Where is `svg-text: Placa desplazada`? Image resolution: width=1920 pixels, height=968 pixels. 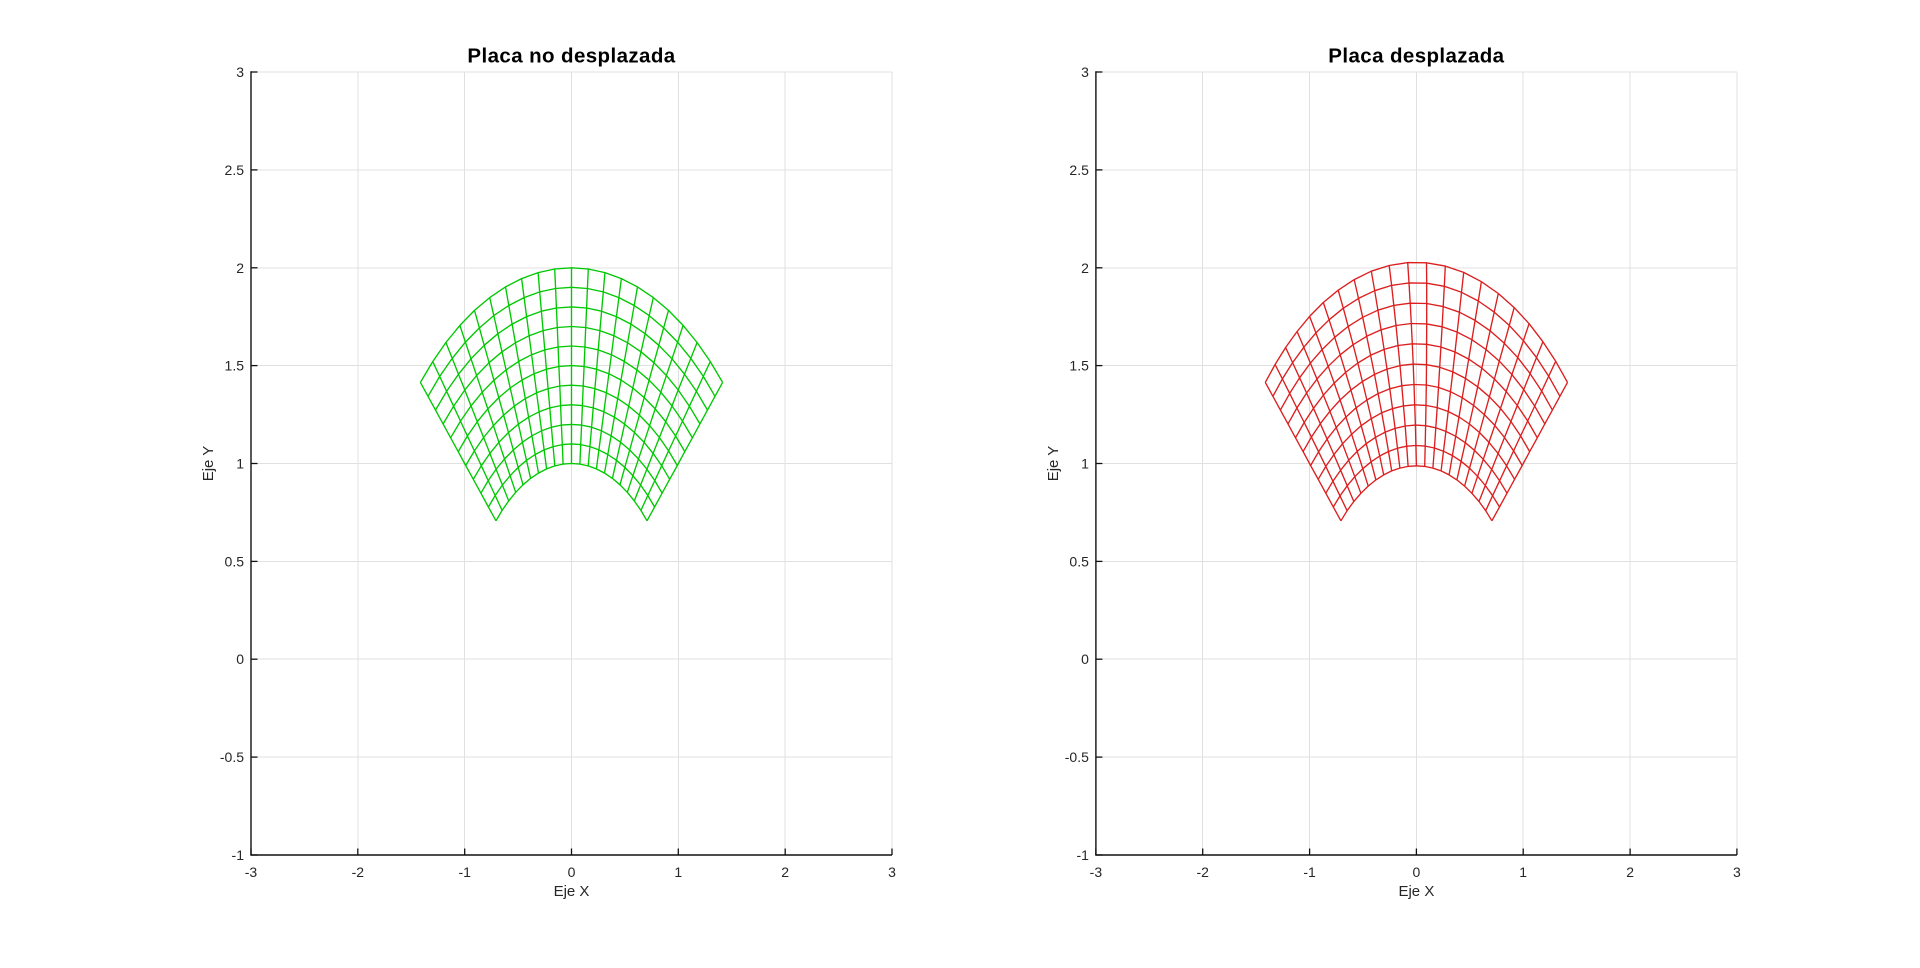 svg-text: Placa desplazada is located at coordinates (1416, 56).